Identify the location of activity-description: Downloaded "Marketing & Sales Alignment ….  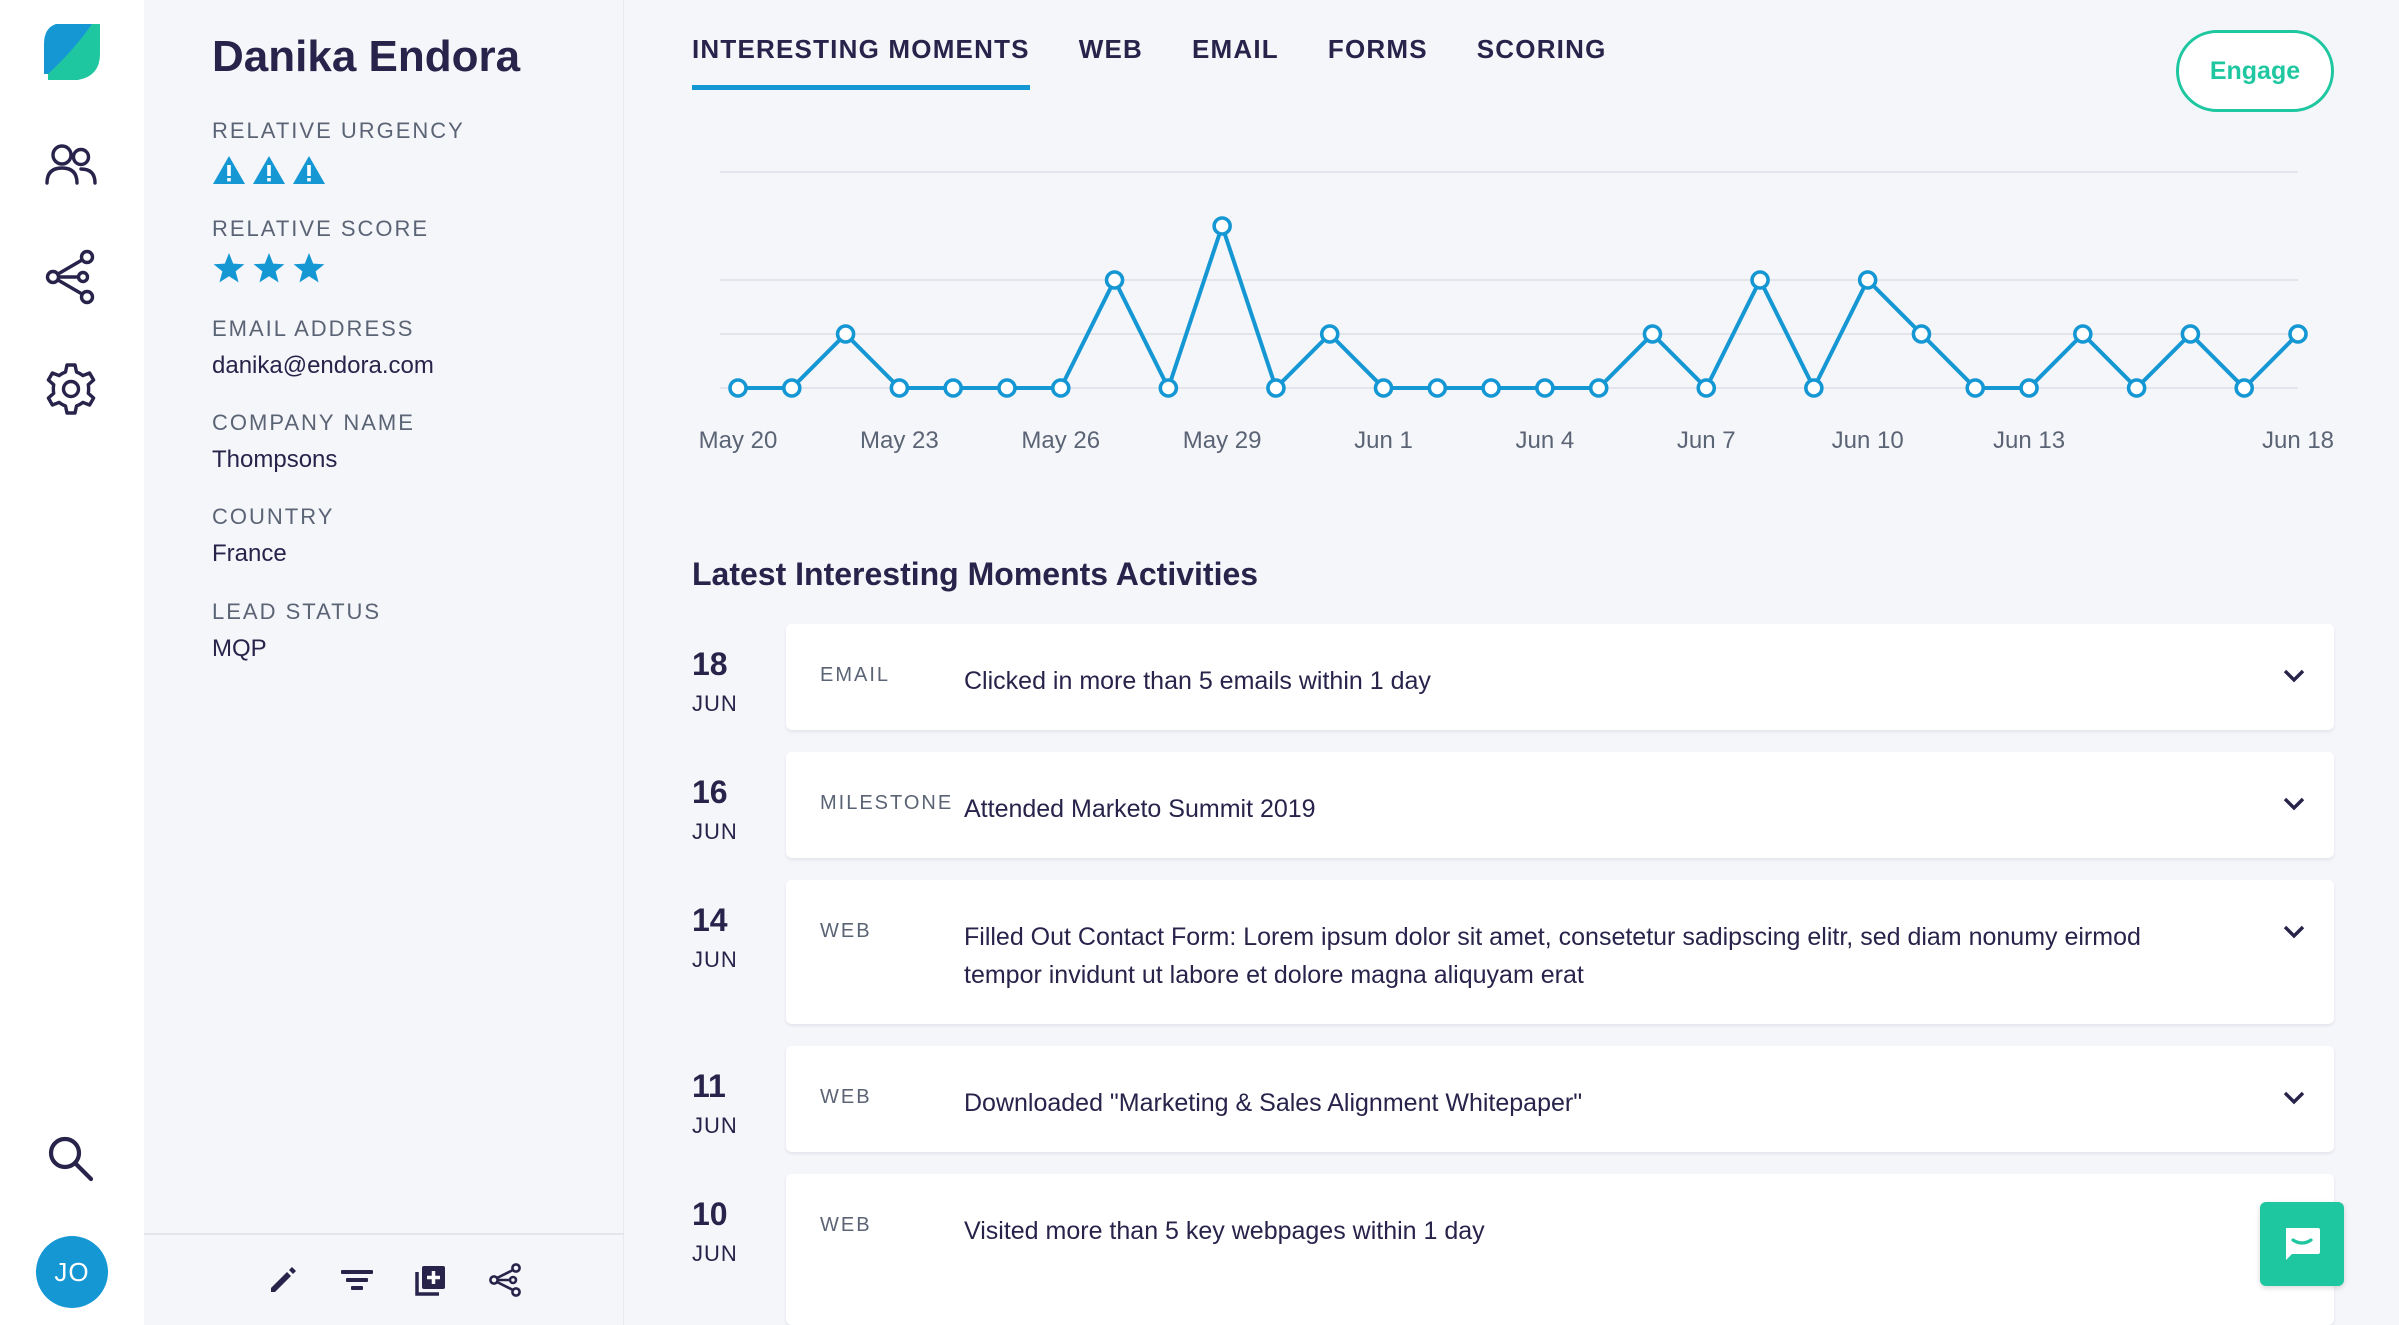
(1273, 1103).